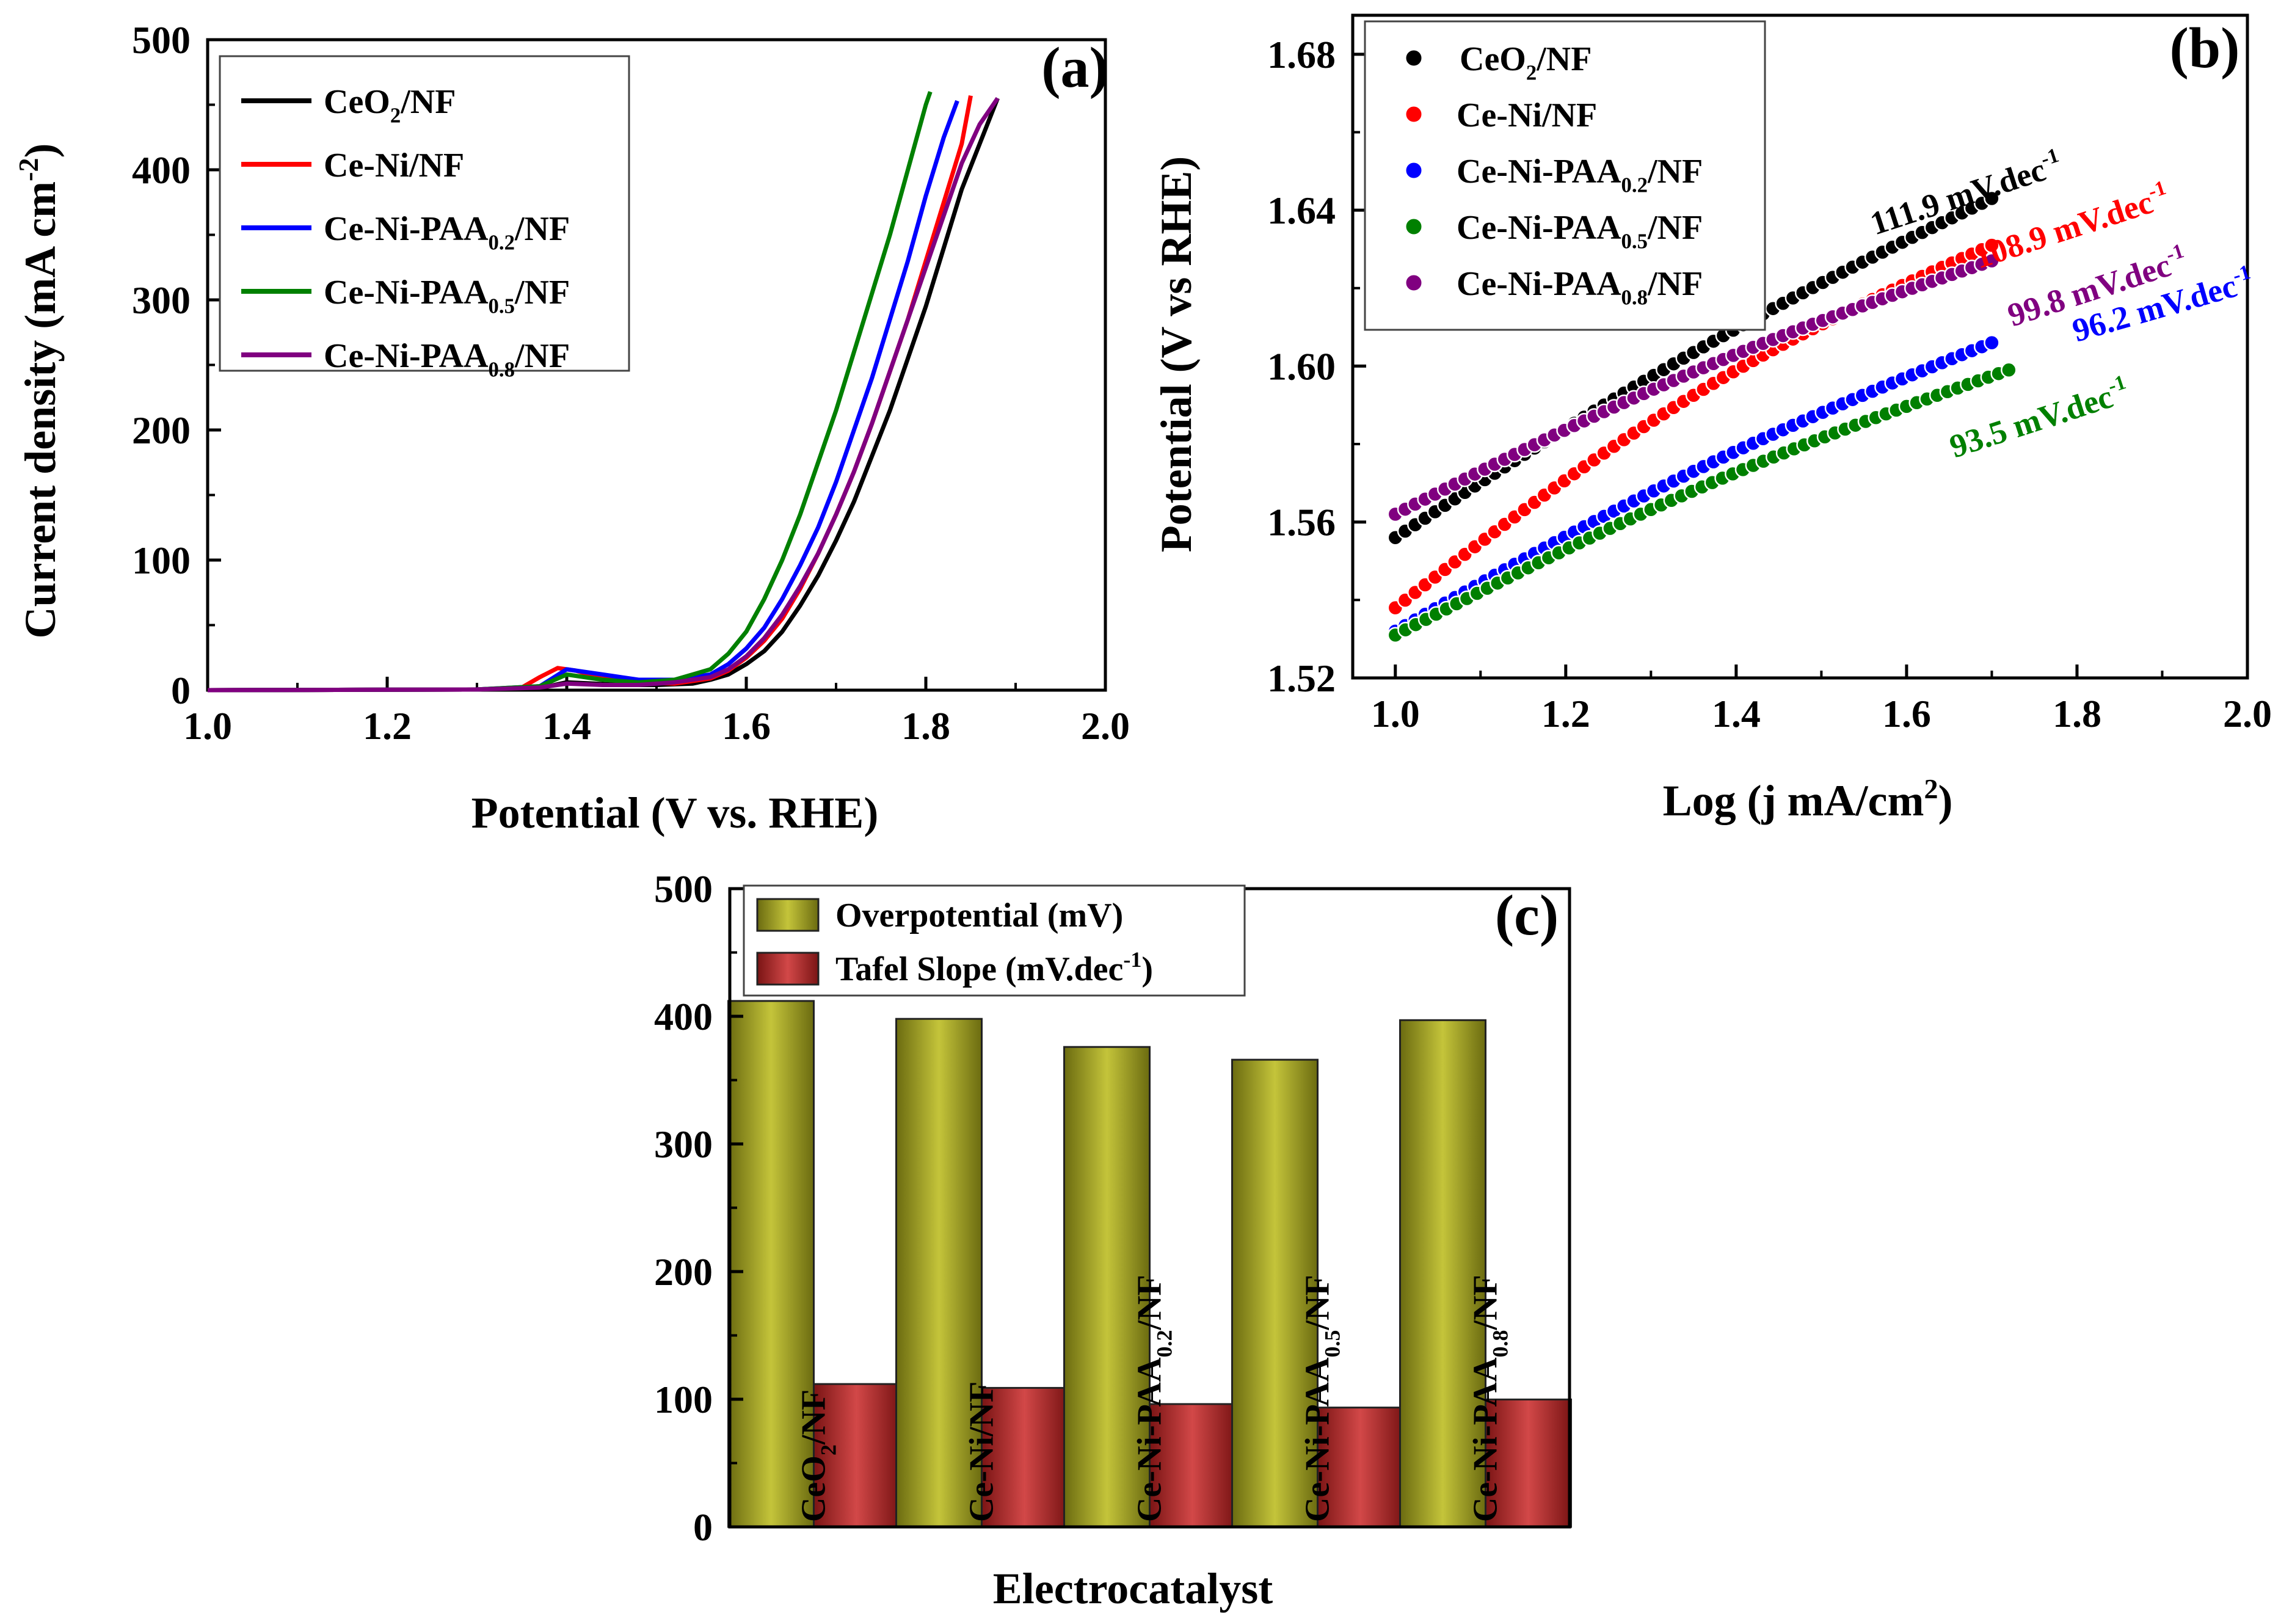  I want to click on panel-a-legend-box, so click(425, 214).